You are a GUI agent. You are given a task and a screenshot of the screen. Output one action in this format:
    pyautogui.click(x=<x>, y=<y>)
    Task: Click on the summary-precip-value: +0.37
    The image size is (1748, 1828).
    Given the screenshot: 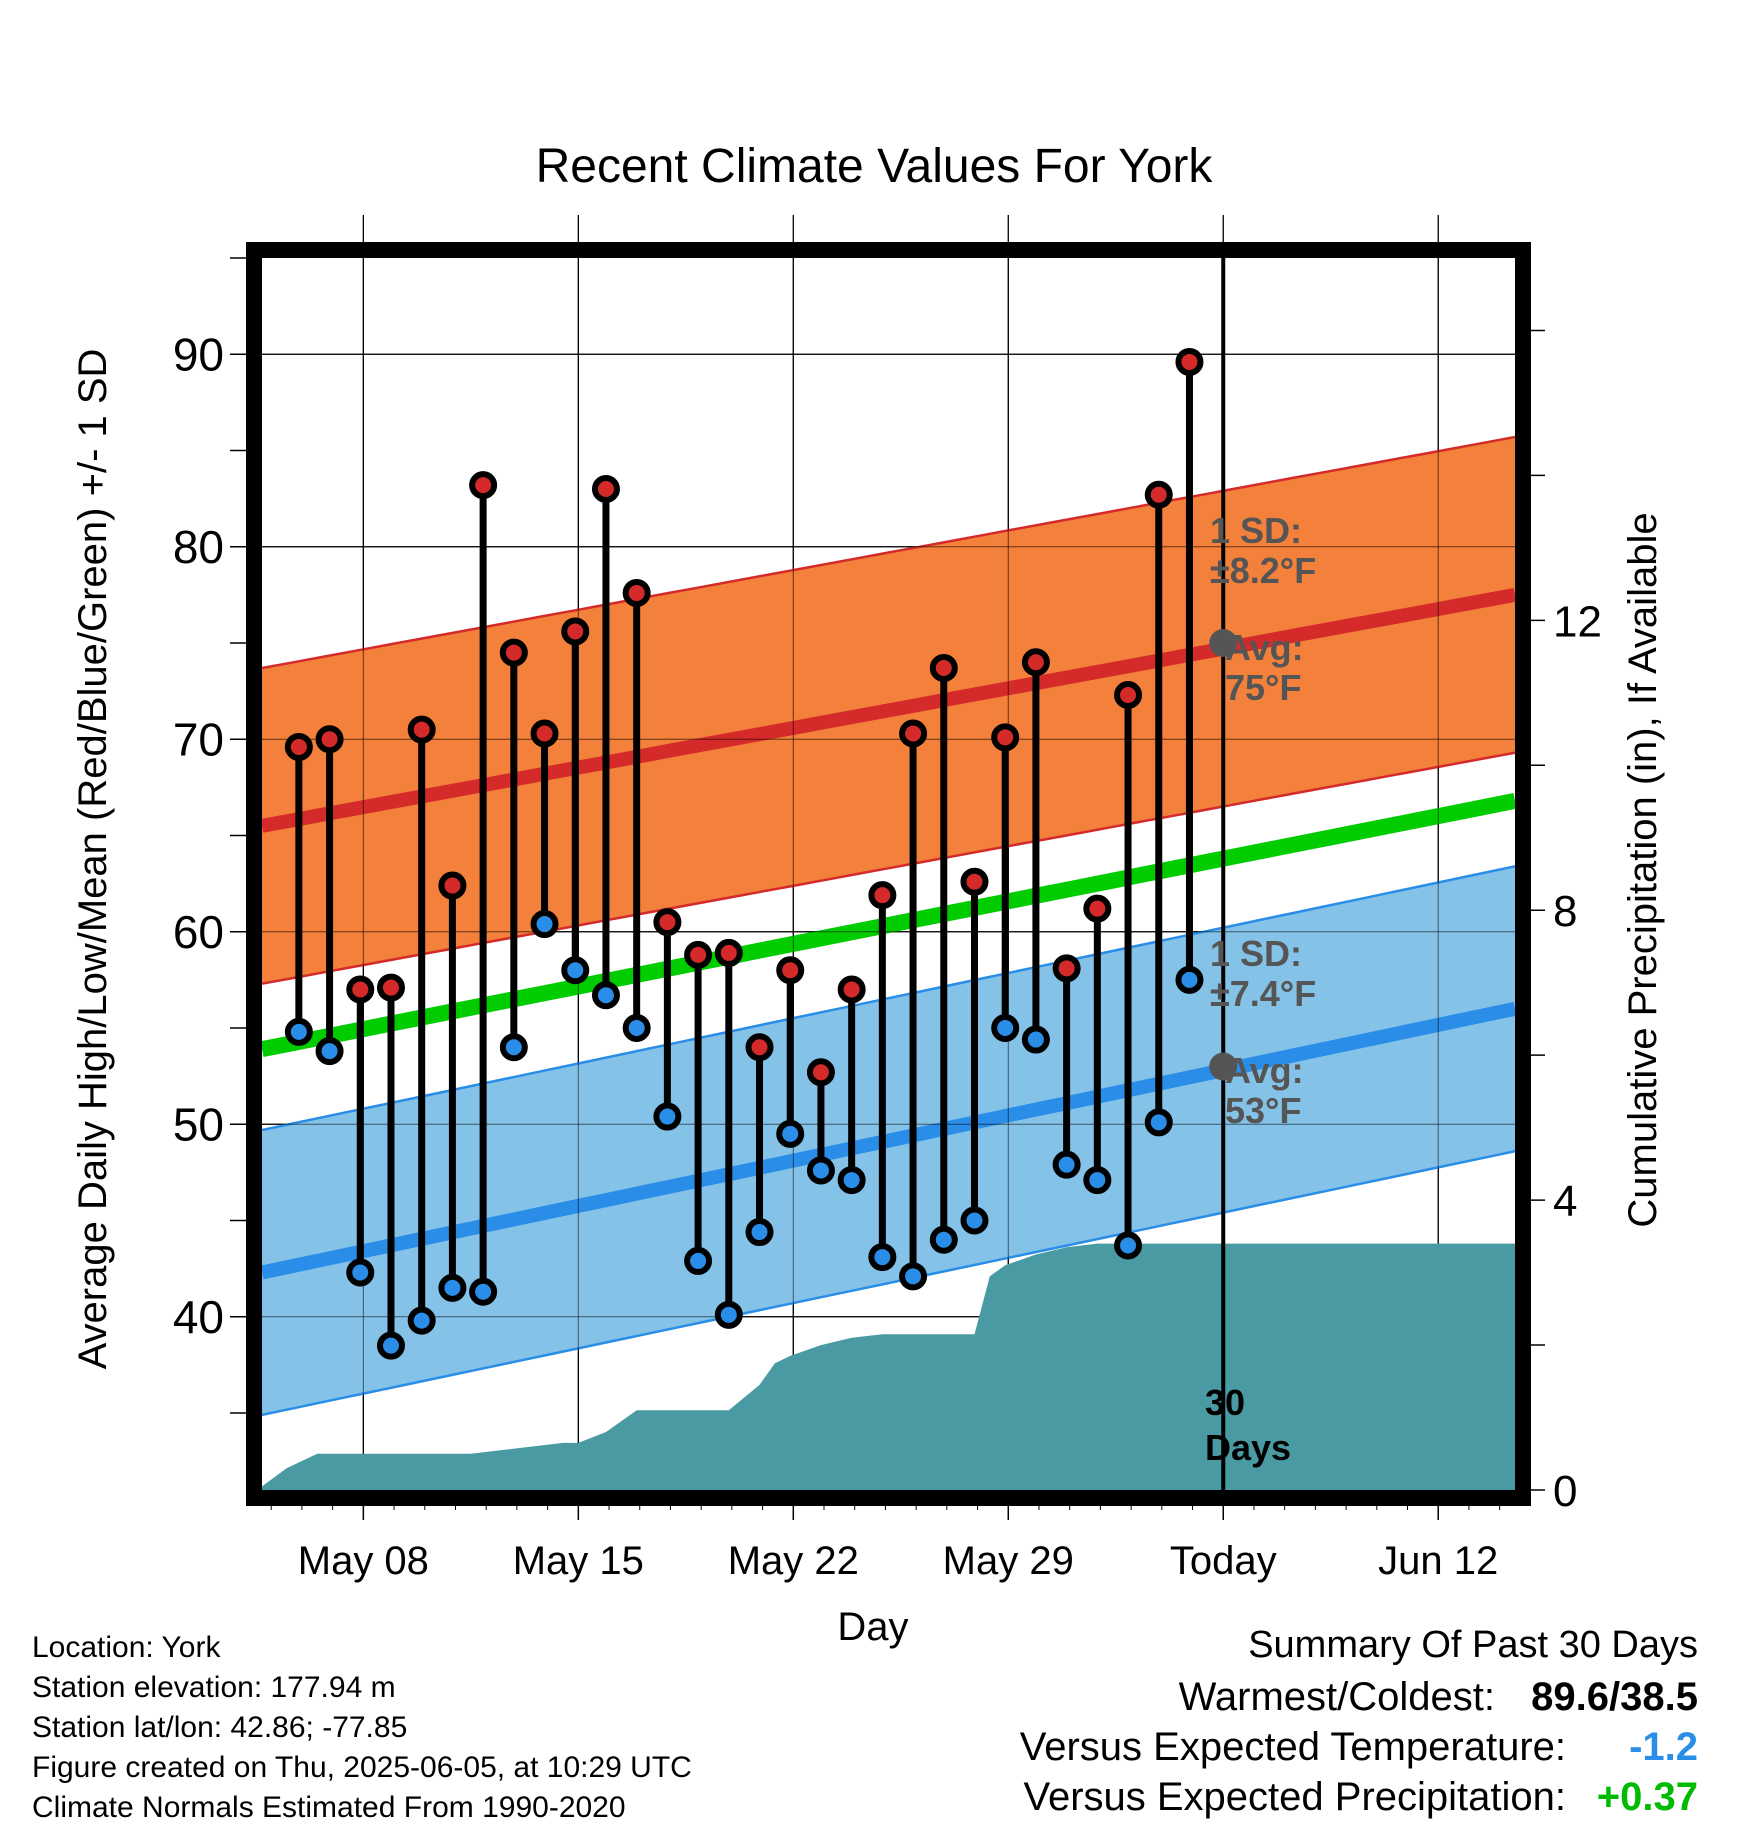 What is the action you would take?
    pyautogui.click(x=1647, y=1797)
    